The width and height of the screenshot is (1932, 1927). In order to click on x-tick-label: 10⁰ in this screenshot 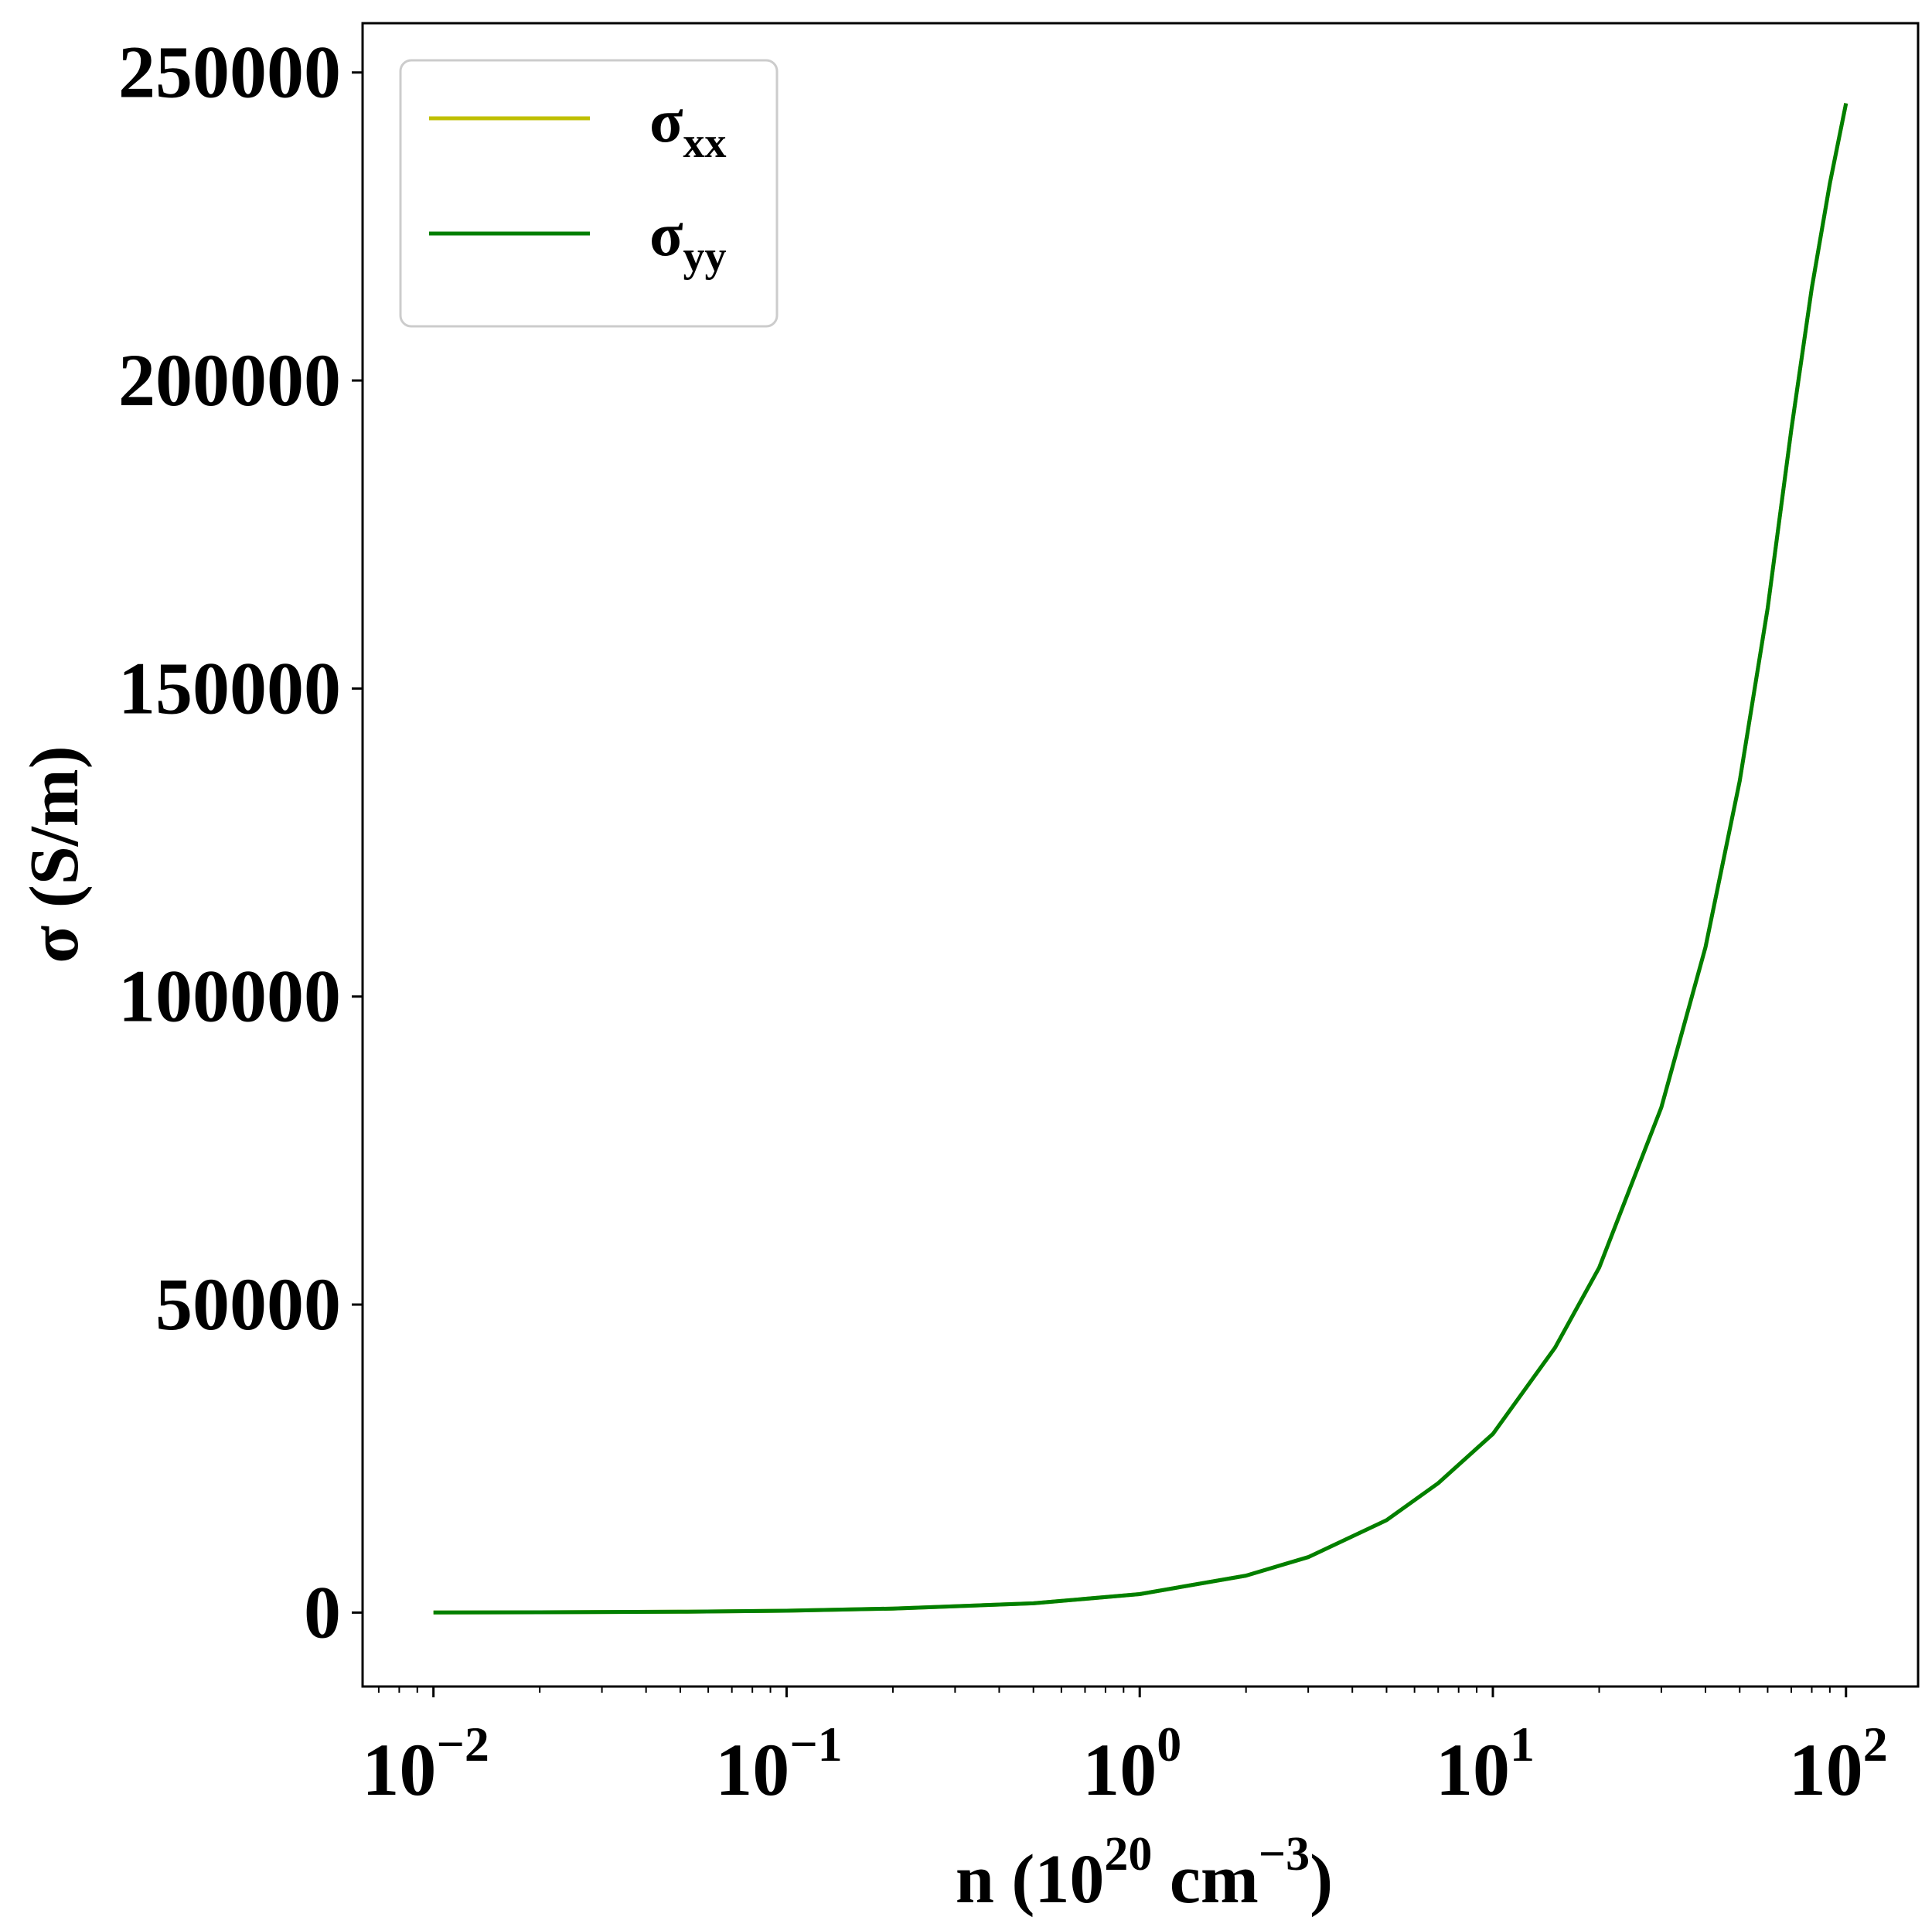, I will do `click(1131, 1764)`.